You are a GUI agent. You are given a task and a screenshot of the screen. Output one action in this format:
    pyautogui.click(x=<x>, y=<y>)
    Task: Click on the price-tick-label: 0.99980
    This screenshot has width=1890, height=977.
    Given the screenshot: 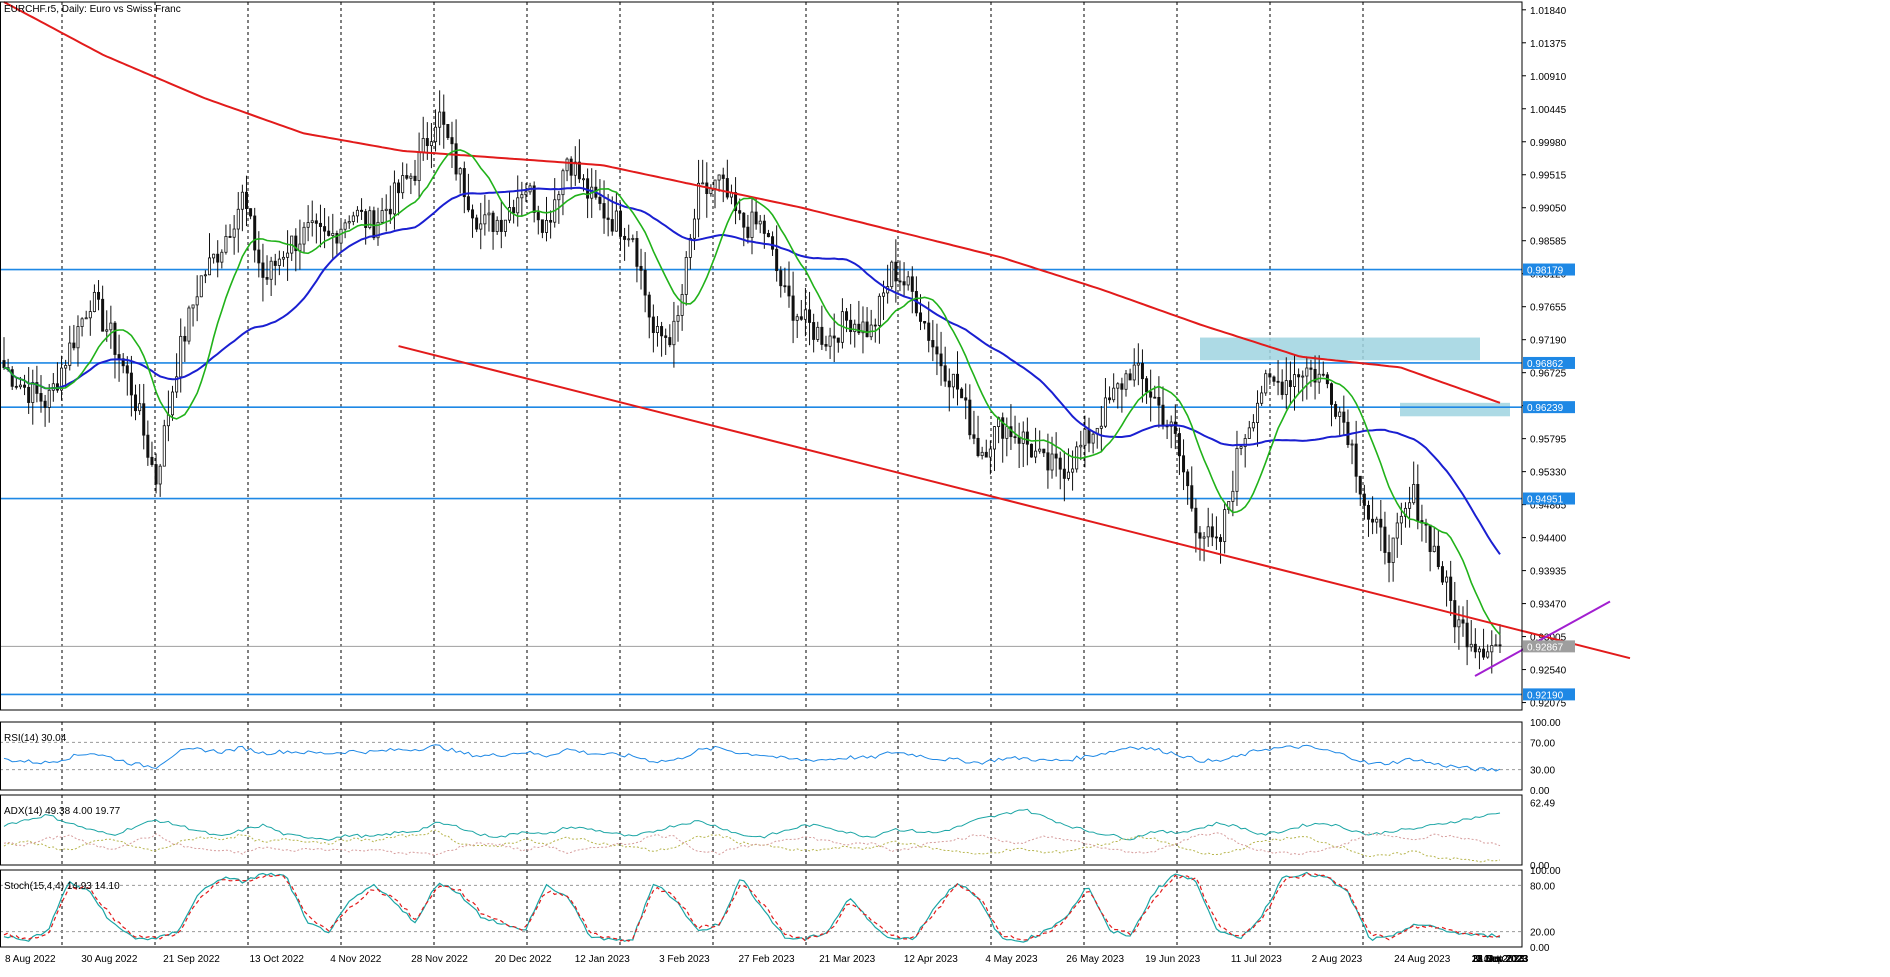 What is the action you would take?
    pyautogui.click(x=1548, y=143)
    